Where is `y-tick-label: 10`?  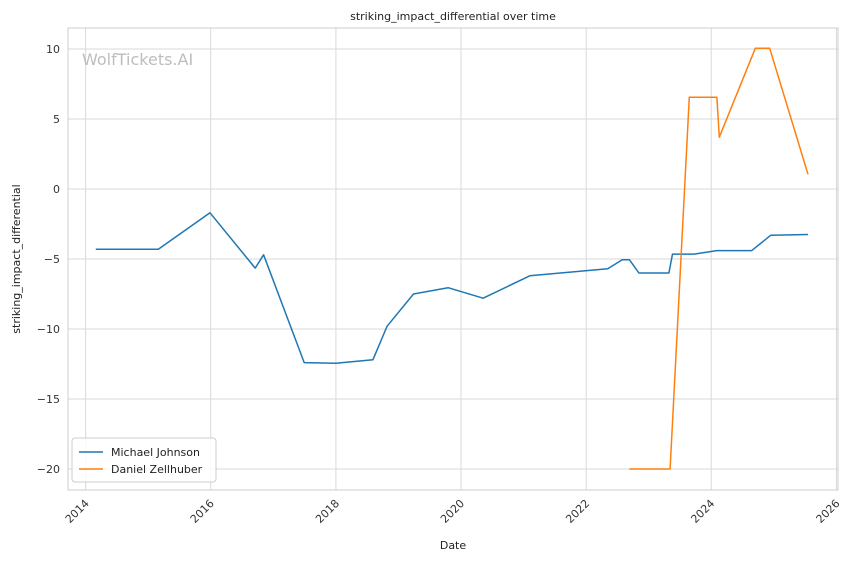 y-tick-label: 10 is located at coordinates (53, 49).